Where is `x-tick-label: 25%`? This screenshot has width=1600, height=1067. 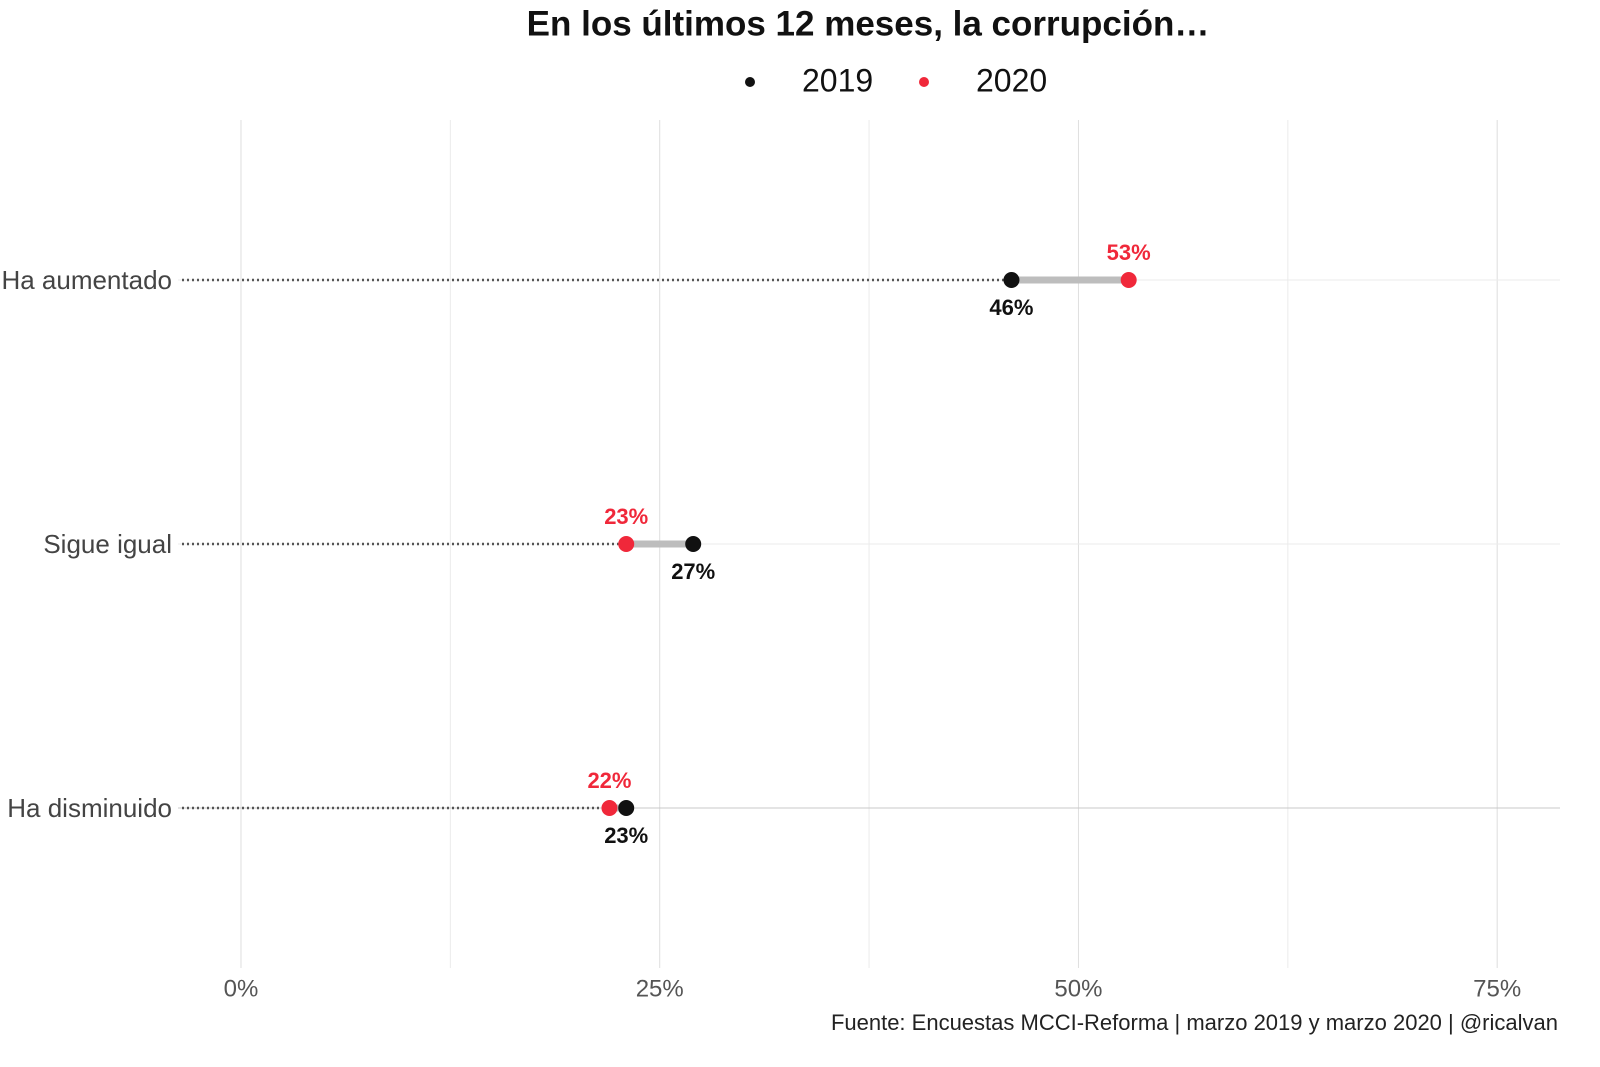
x-tick-label: 25% is located at coordinates (660, 988).